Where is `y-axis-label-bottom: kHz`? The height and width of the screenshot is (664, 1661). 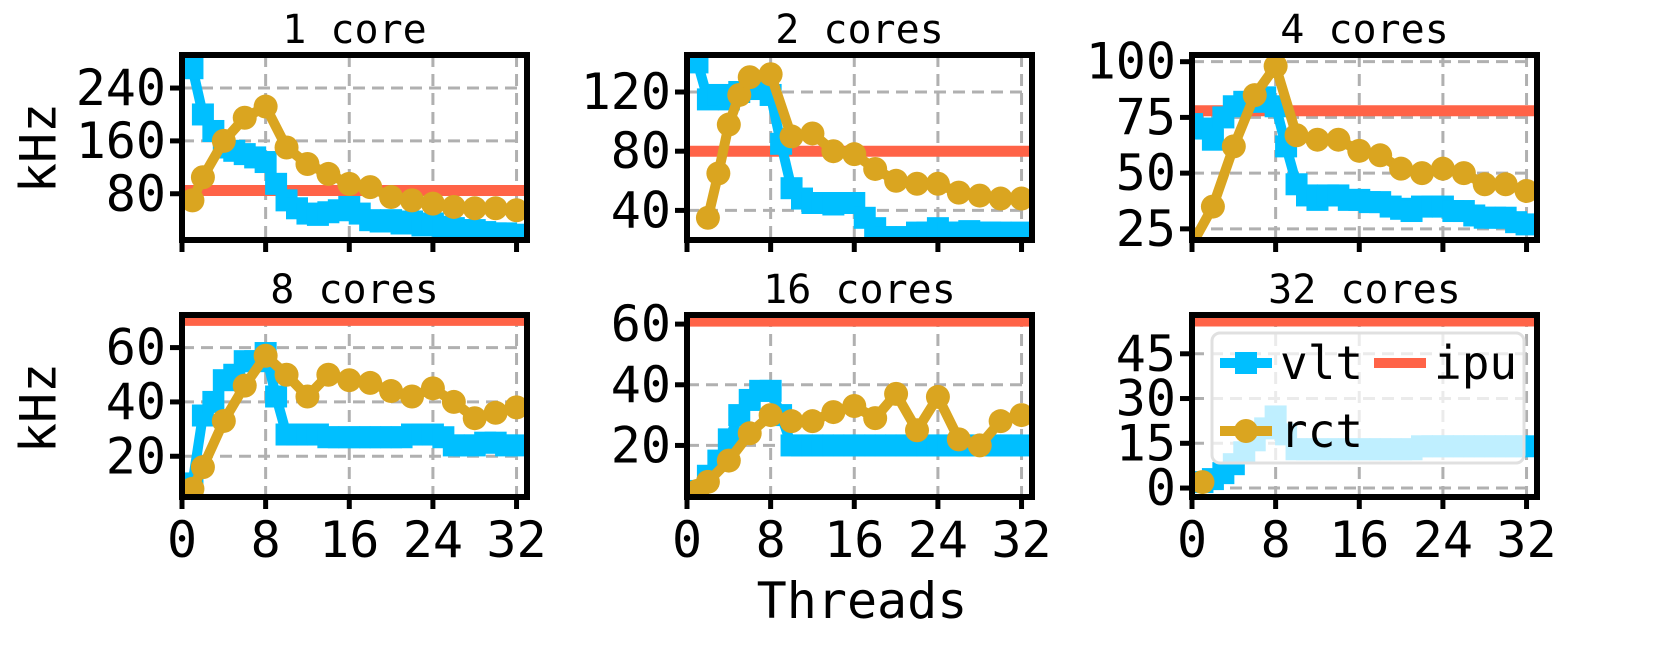 y-axis-label-bottom: kHz is located at coordinates (39, 408).